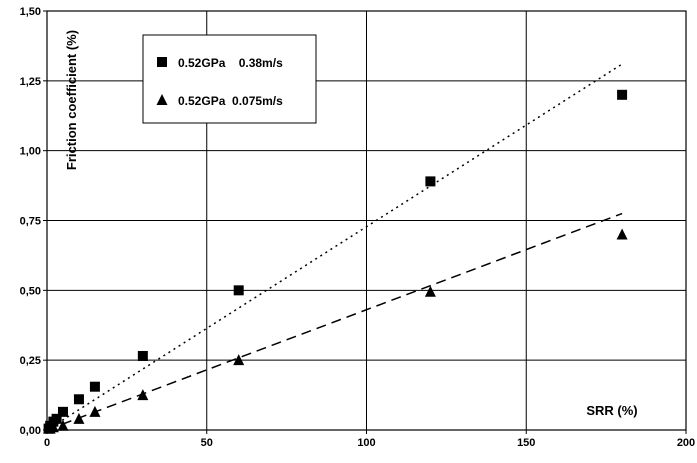 The height and width of the screenshot is (463, 697). What do you see at coordinates (526, 443) in the screenshot?
I see `x-tick-label: 150` at bounding box center [526, 443].